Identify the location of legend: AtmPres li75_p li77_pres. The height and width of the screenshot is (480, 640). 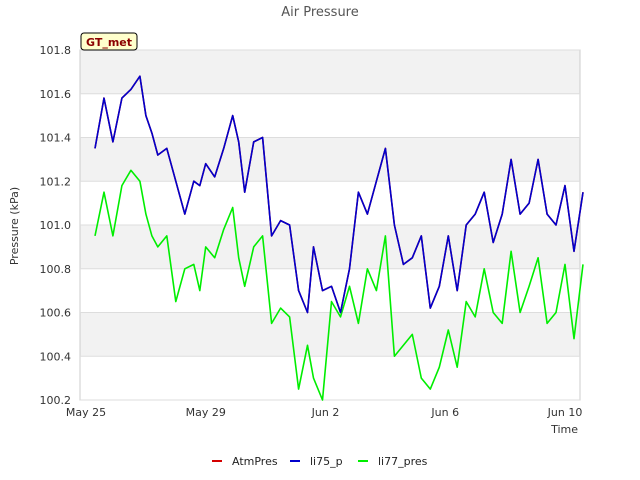
(320, 461).